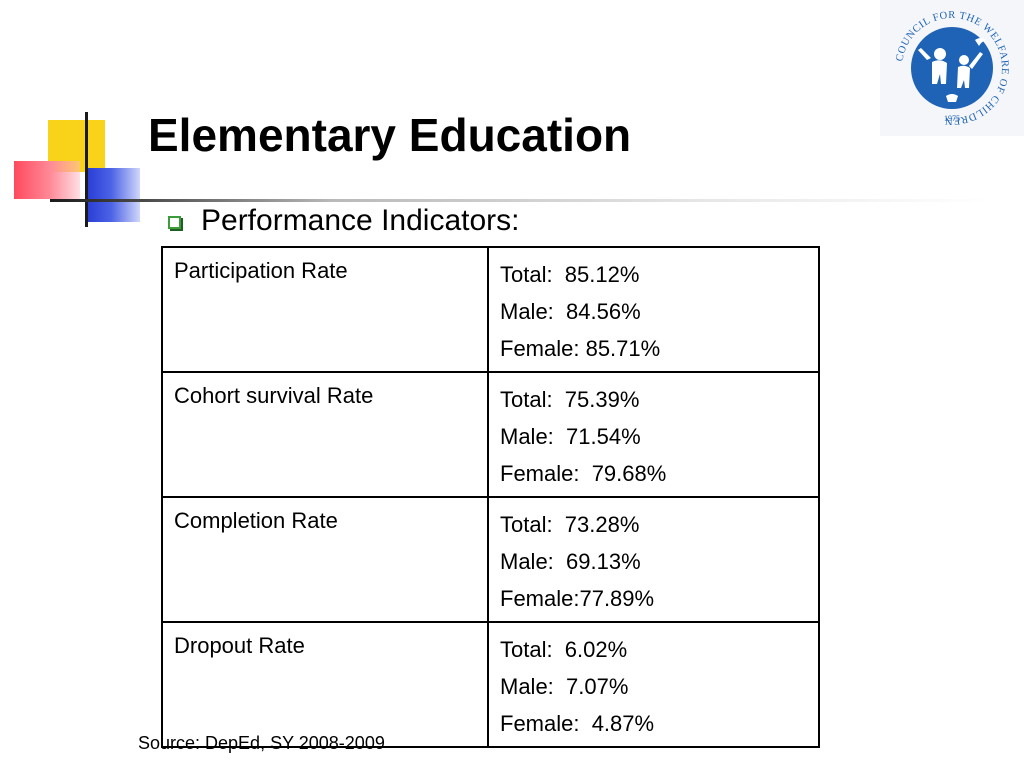  What do you see at coordinates (114, 195) in the screenshot?
I see `decor-blue-square` at bounding box center [114, 195].